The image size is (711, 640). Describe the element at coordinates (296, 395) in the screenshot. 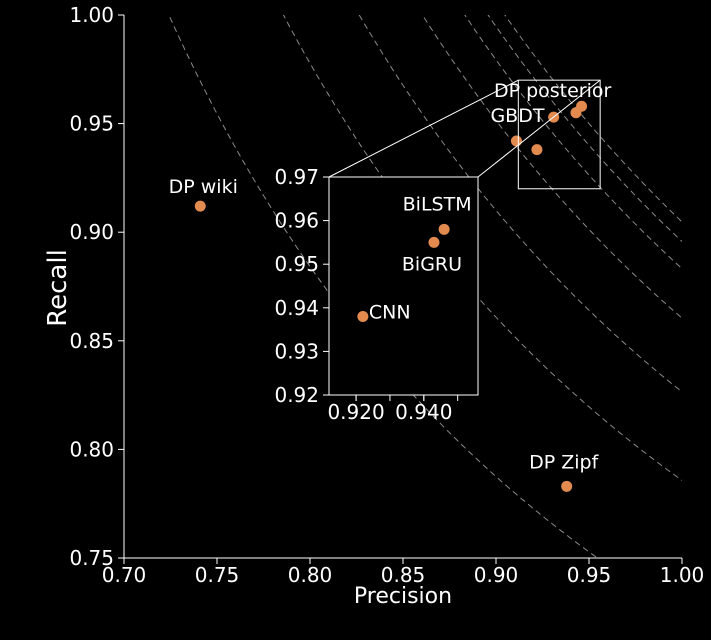

I see `inset-y-tick-label: 0.92` at that location.